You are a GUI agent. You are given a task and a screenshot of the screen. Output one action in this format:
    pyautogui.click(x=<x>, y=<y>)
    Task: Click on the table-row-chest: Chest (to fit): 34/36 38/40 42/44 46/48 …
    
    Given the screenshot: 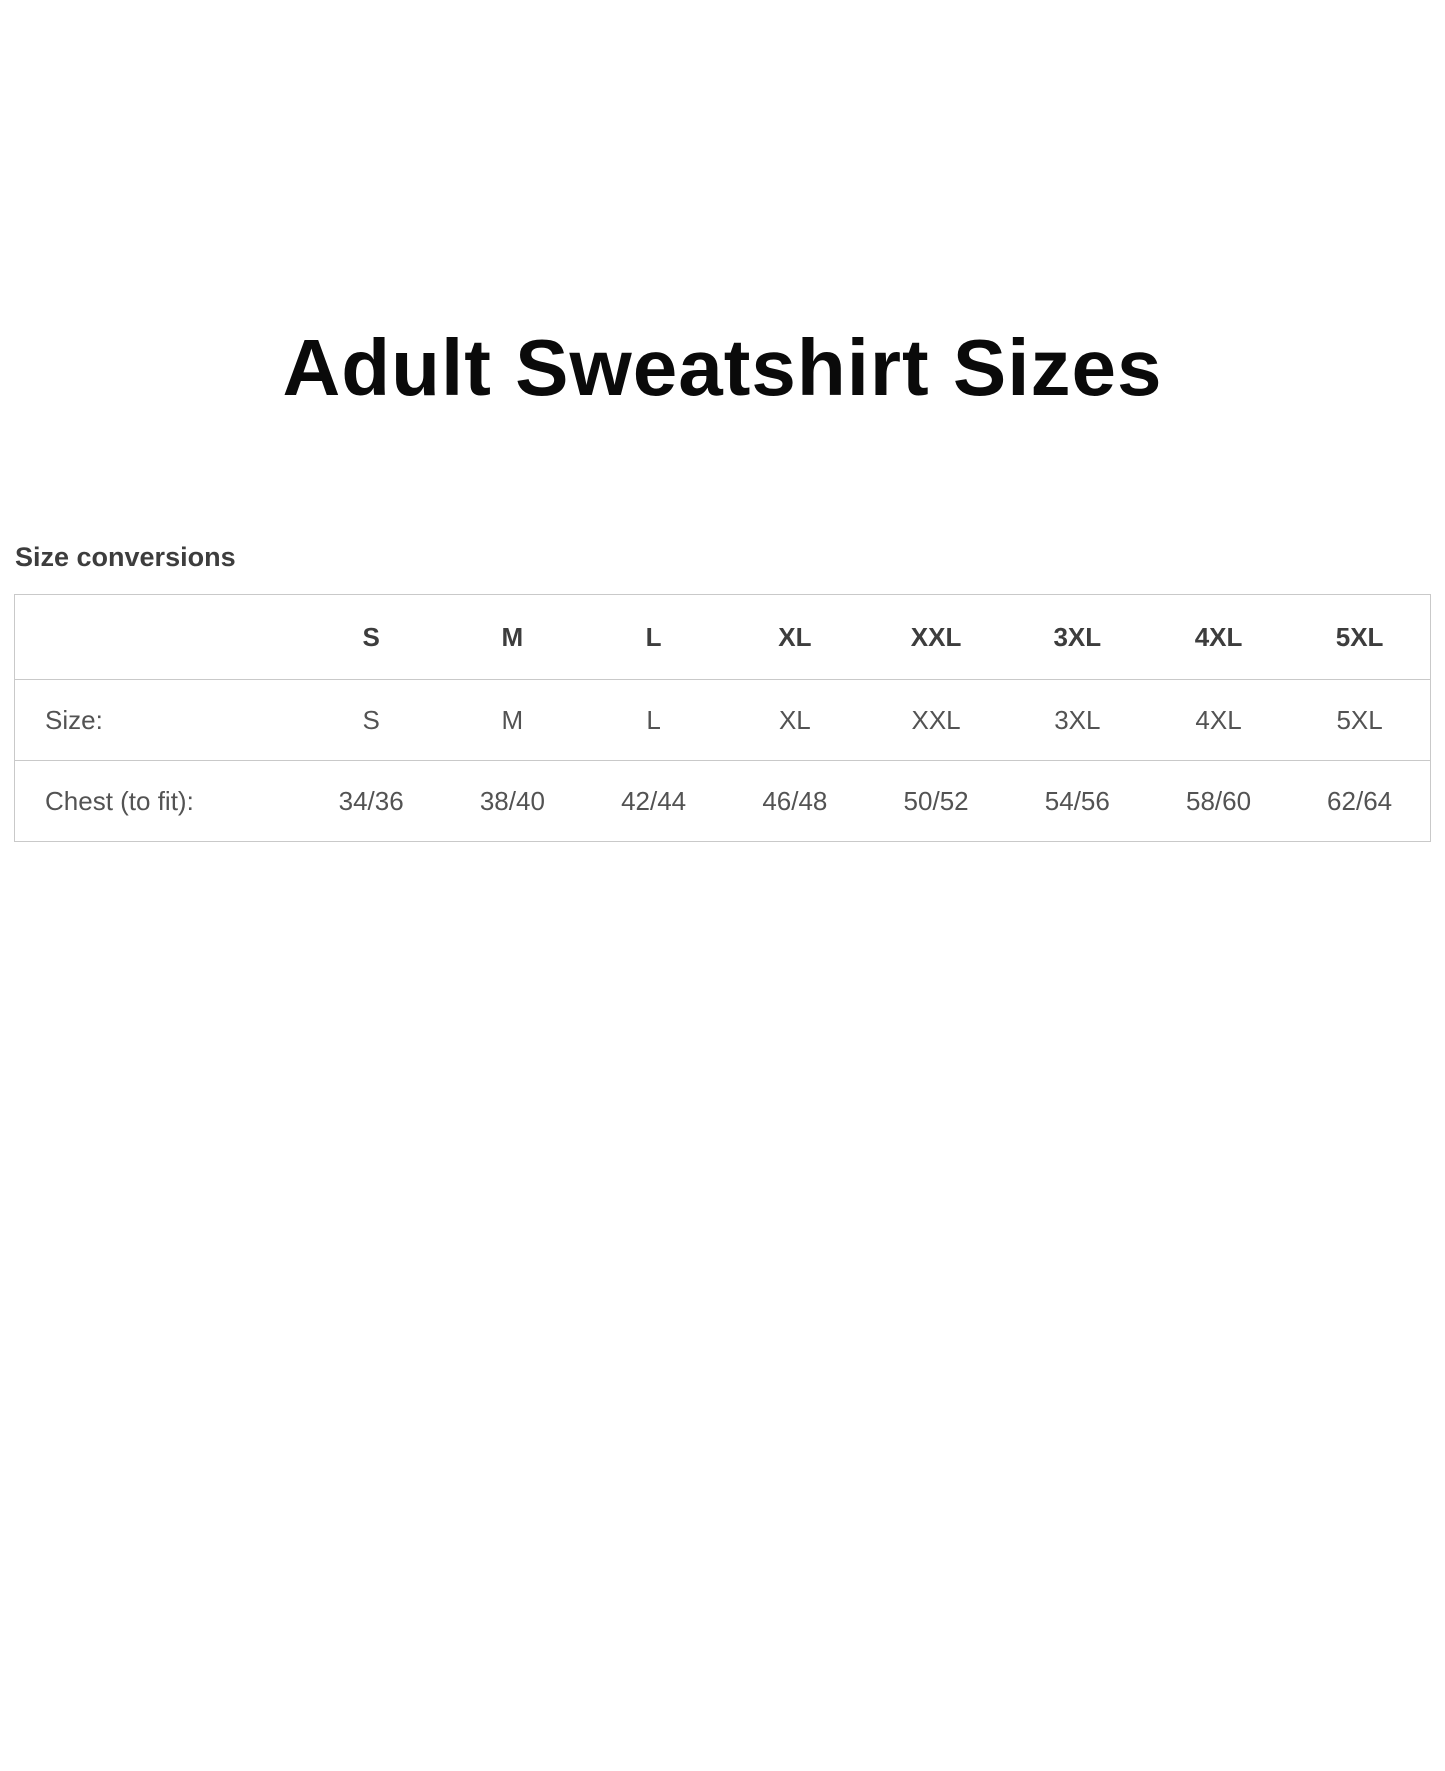 What is the action you would take?
    pyautogui.click(x=723, y=801)
    